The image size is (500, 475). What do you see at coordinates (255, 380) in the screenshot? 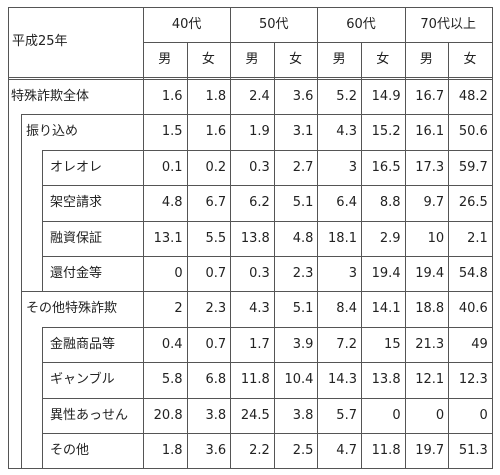
I see `row-value: 11.8` at bounding box center [255, 380].